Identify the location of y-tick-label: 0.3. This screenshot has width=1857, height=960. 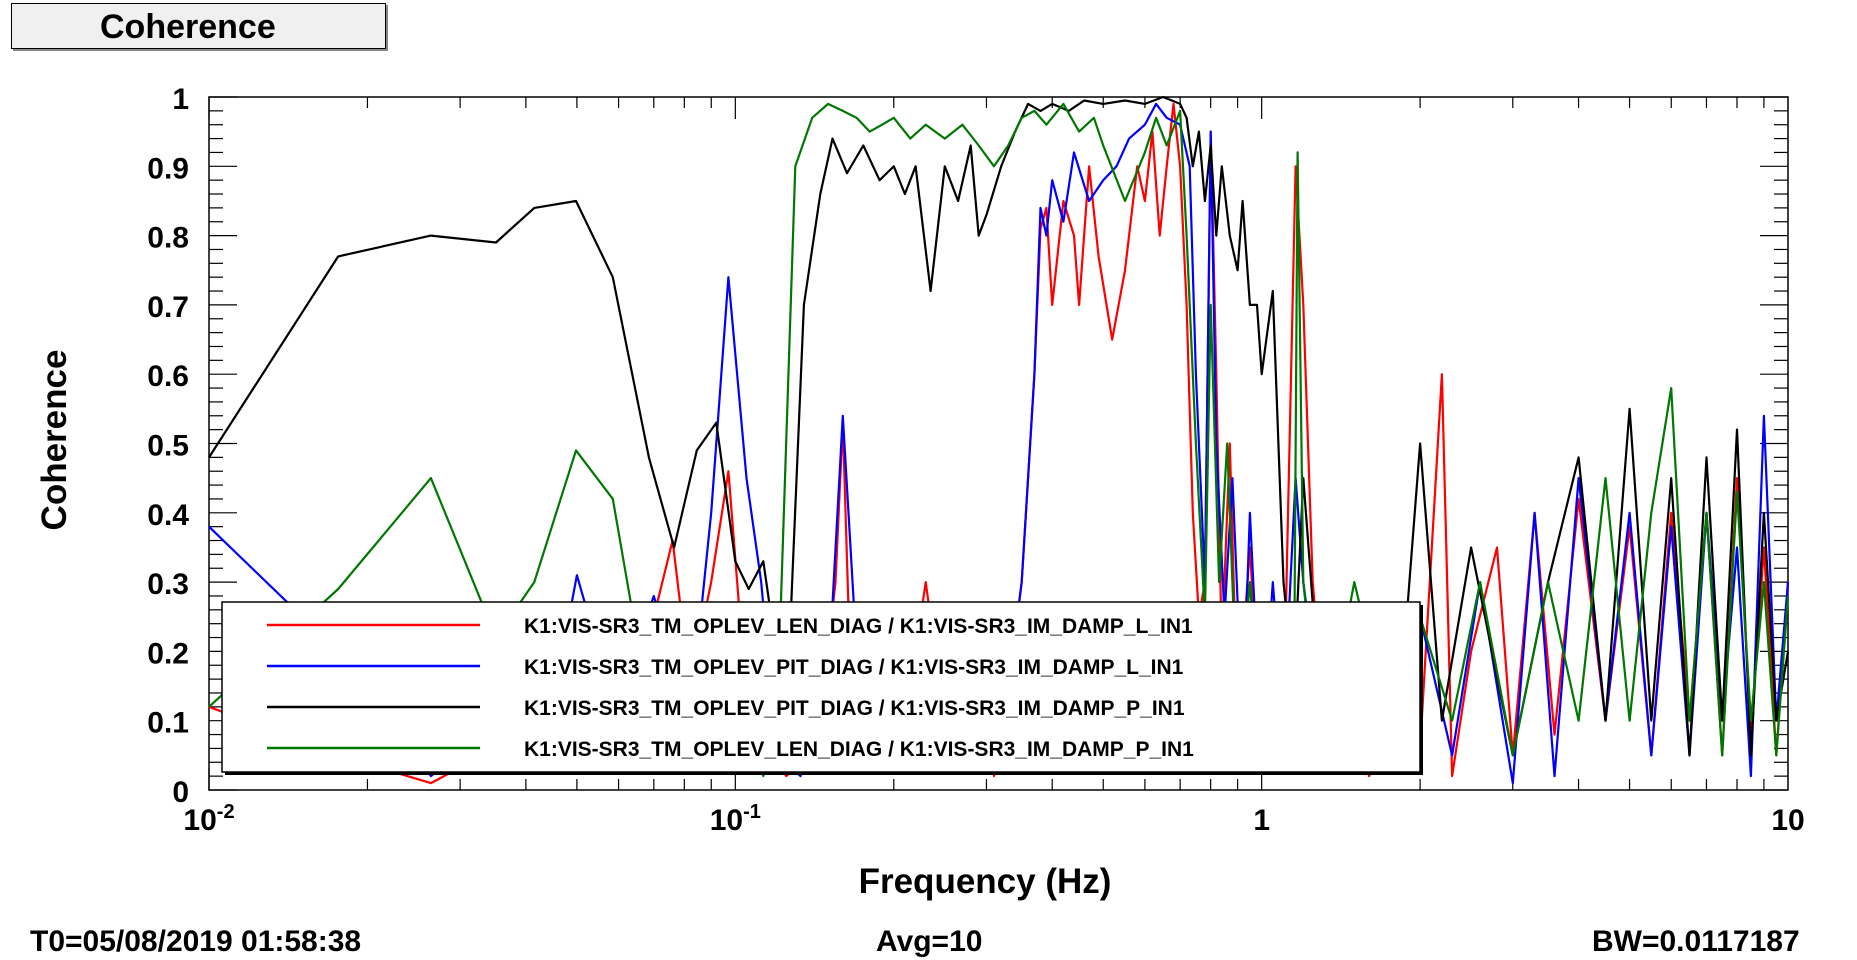
(168, 584).